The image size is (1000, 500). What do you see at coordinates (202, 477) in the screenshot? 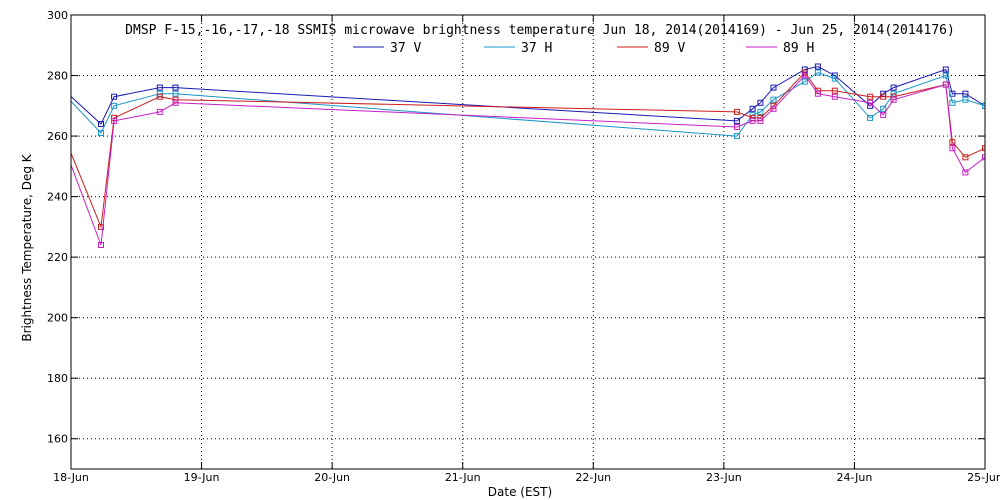
I see `x-tick-label: 19-Jun` at bounding box center [202, 477].